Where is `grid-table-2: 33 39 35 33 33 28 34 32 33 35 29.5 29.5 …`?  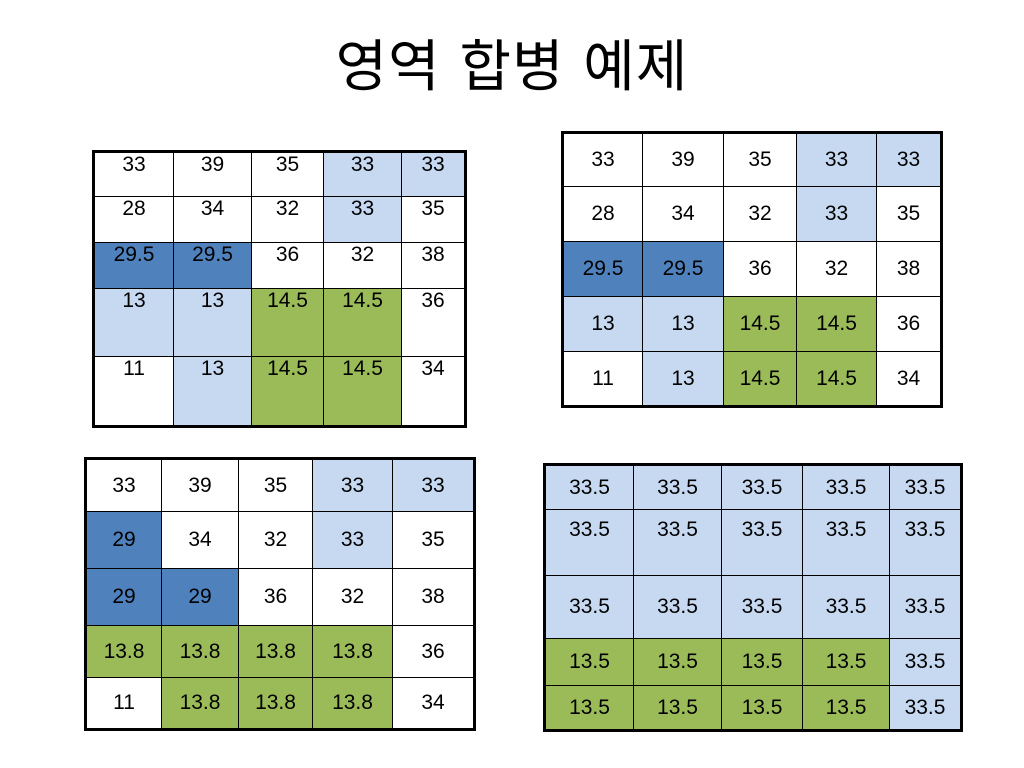 grid-table-2: 33 39 35 33 33 28 34 32 33 35 29.5 29.5 … is located at coordinates (752, 269).